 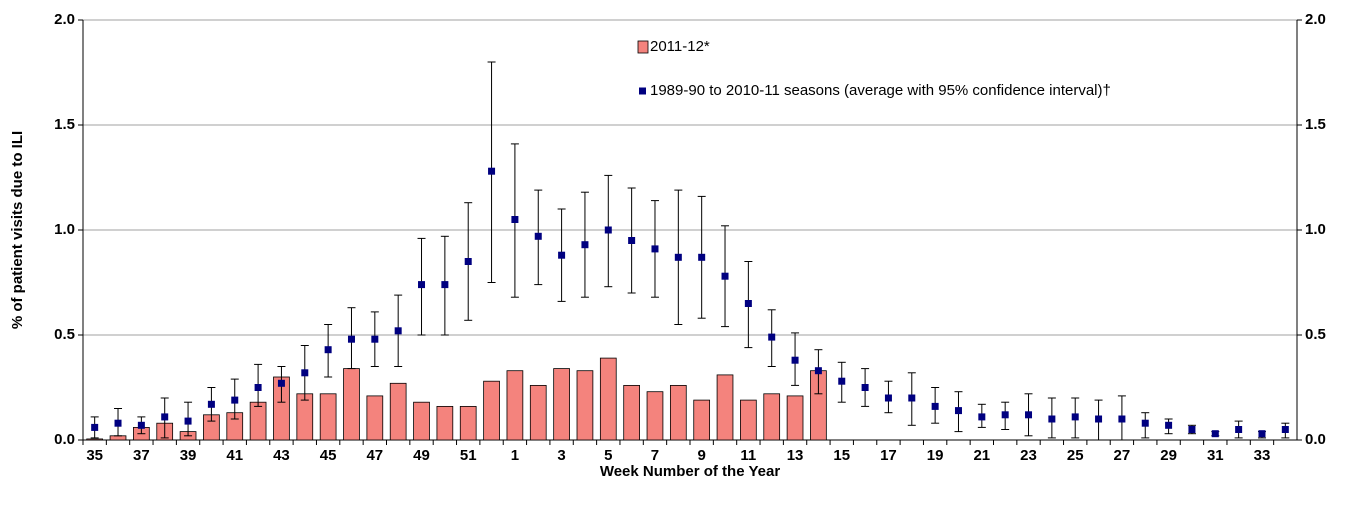 What do you see at coordinates (981, 455) in the screenshot?
I see `x-tick-label: 21` at bounding box center [981, 455].